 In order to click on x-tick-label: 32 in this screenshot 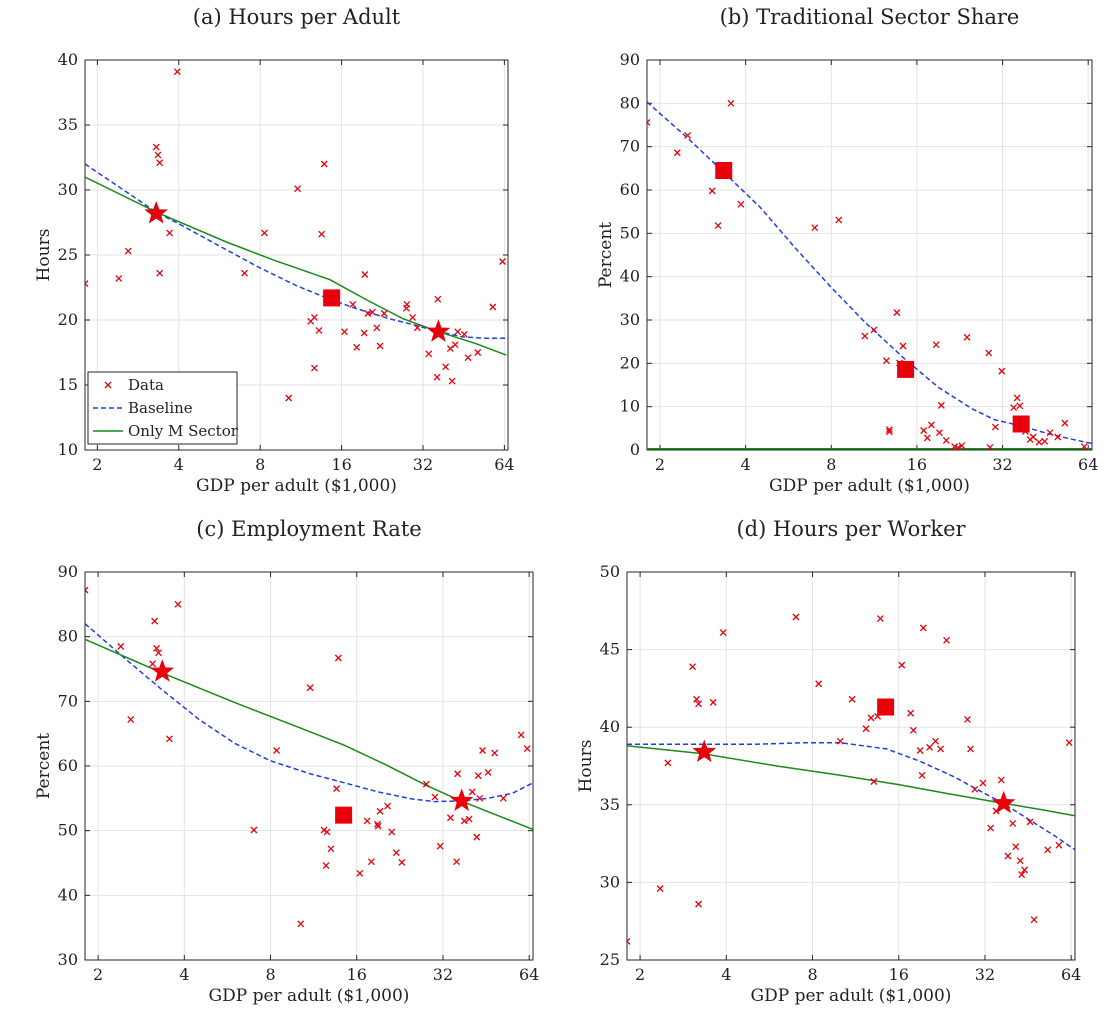, I will do `click(443, 974)`.